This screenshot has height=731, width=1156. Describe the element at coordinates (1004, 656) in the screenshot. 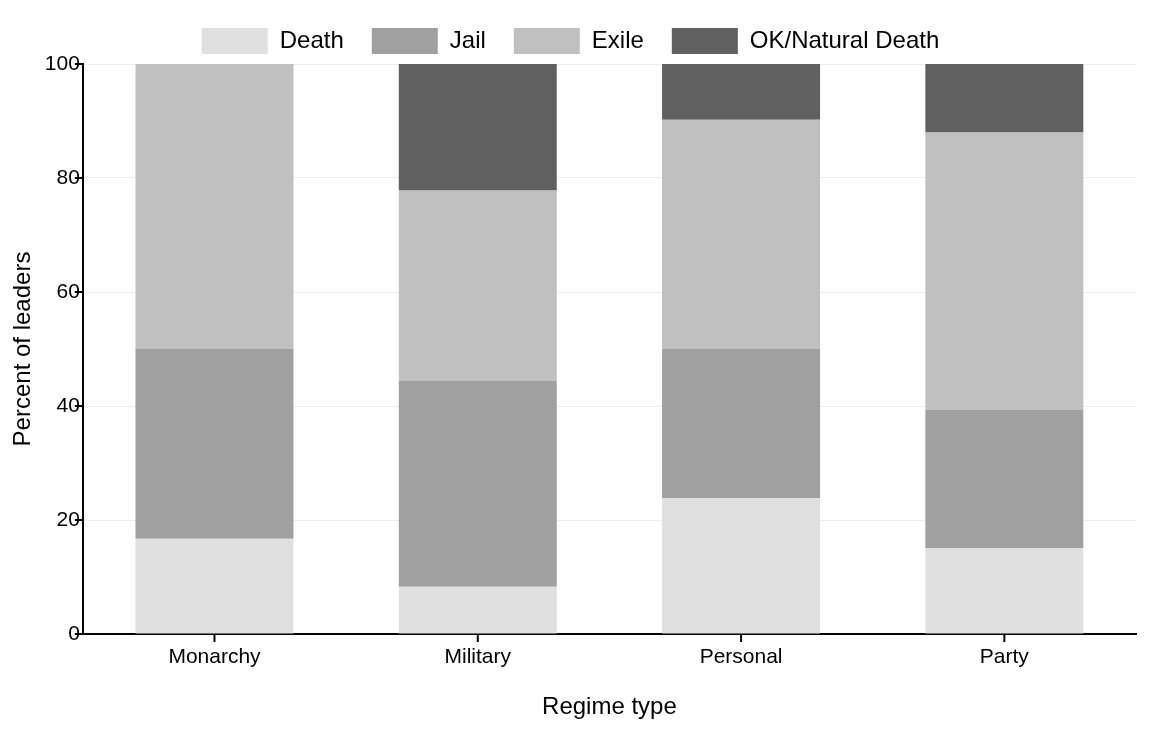

I see `x-tick-label: Party` at that location.